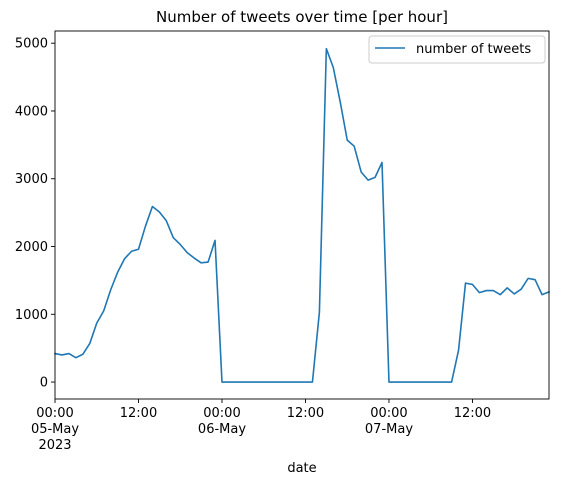 This screenshot has width=561, height=489. I want to click on x-tick-label: 07-May, so click(389, 429).